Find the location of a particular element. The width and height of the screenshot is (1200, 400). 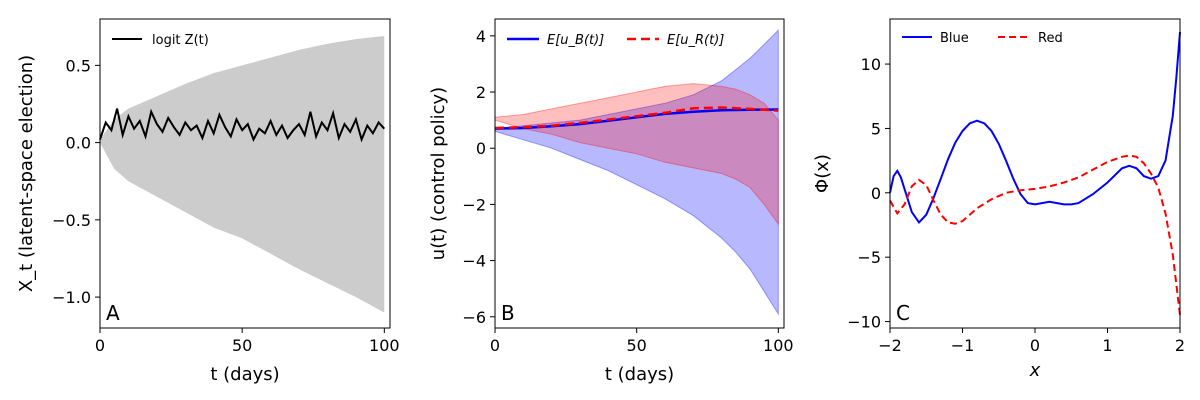

y-tick-label: 0.5 is located at coordinates (78, 65).